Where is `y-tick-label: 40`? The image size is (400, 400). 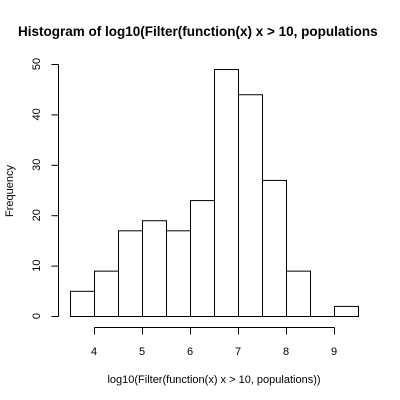
y-tick-label: 40 is located at coordinates (37, 114).